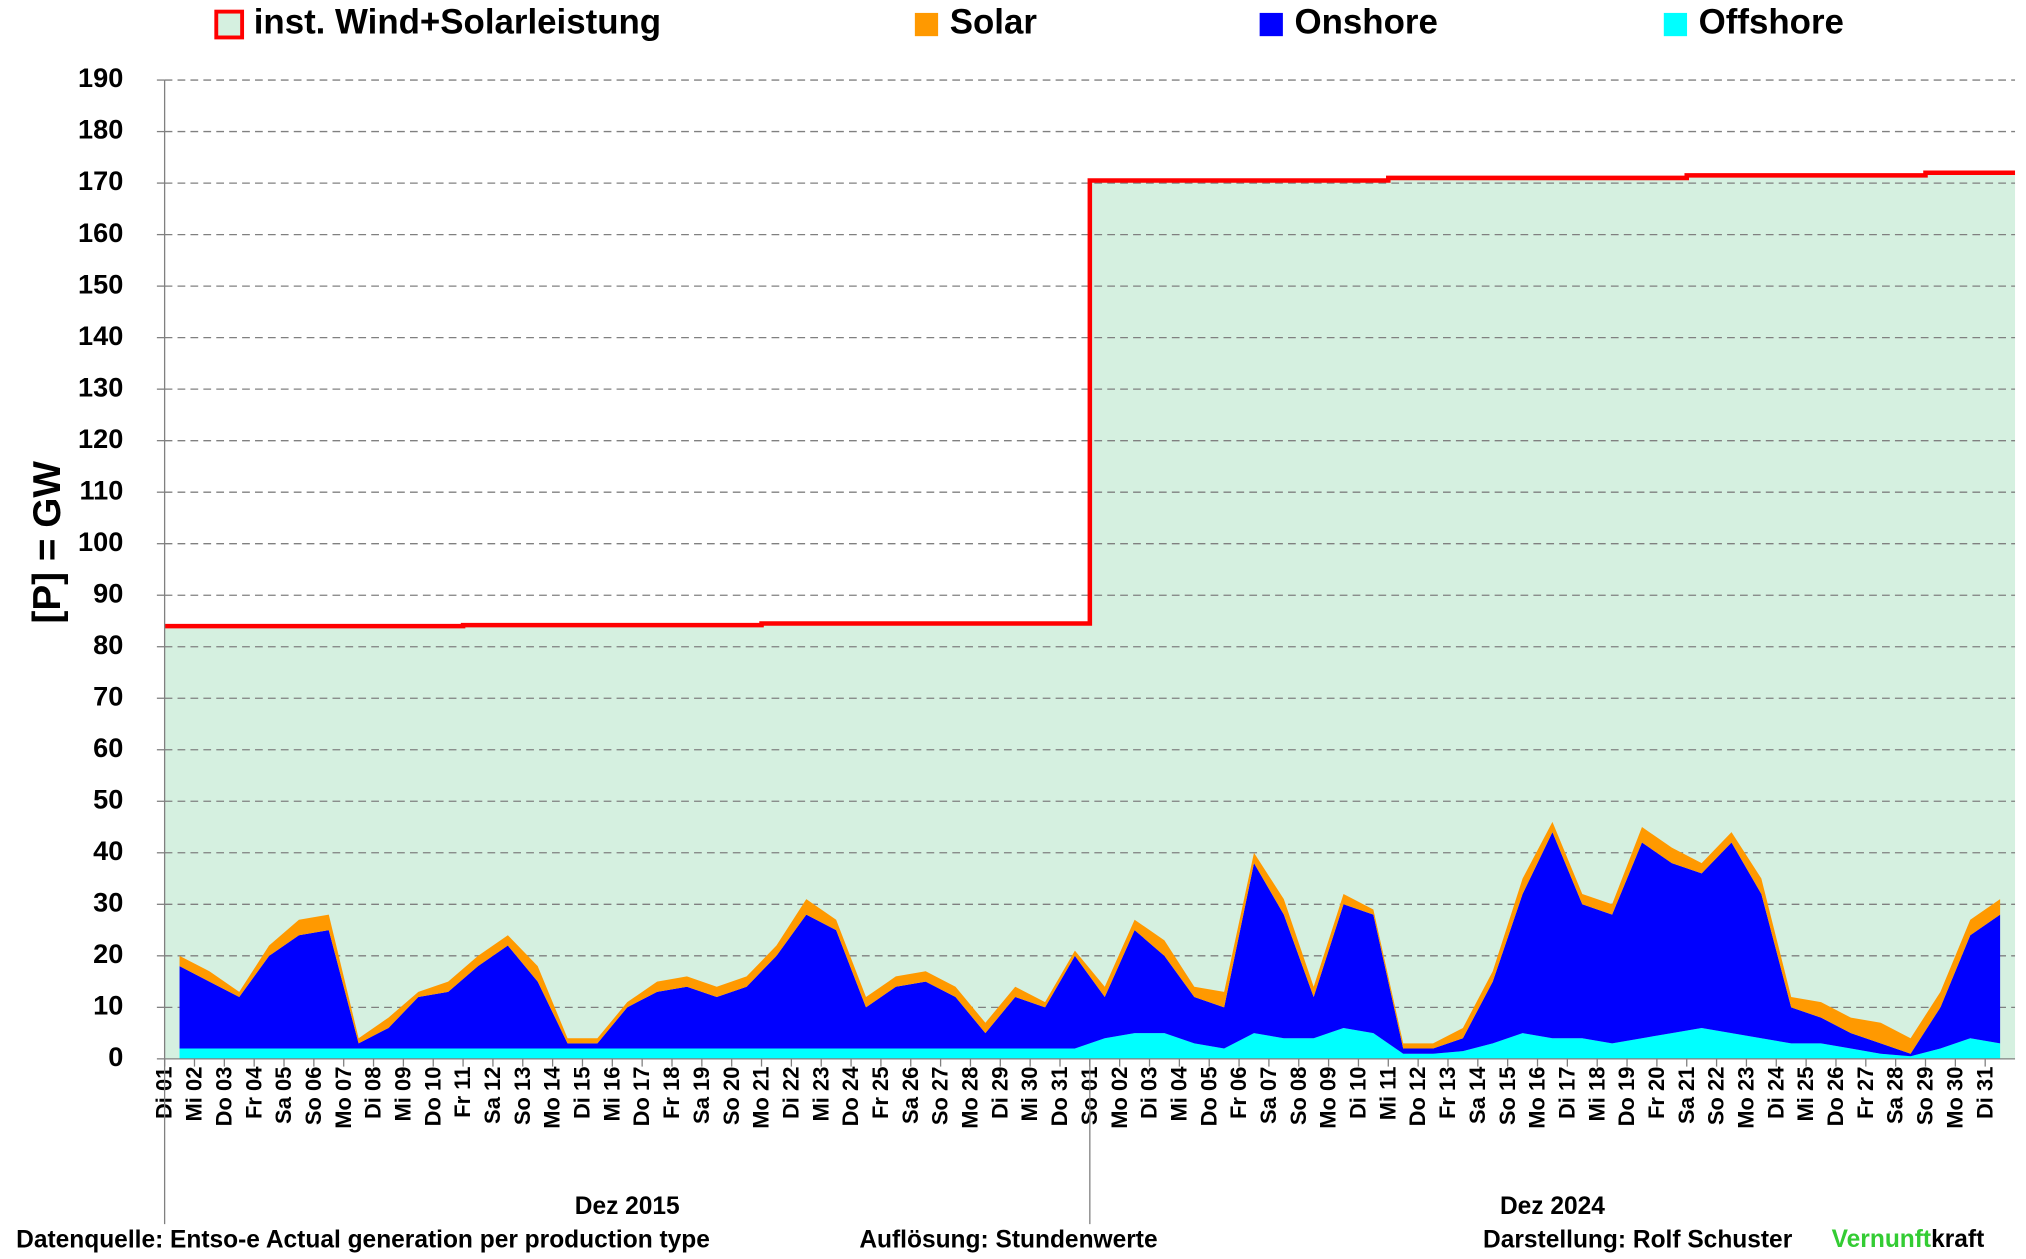  What do you see at coordinates (343, 1098) in the screenshot?
I see `x-tick-label: Mo 07` at bounding box center [343, 1098].